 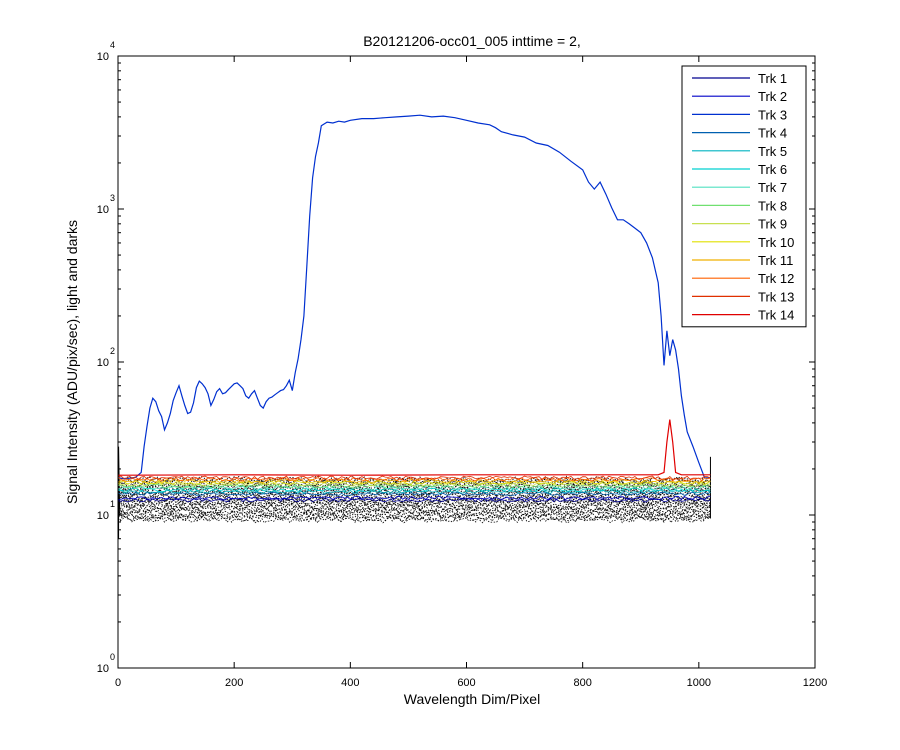 What do you see at coordinates (772, 224) in the screenshot?
I see `legend-label-trk-9: Trk 9` at bounding box center [772, 224].